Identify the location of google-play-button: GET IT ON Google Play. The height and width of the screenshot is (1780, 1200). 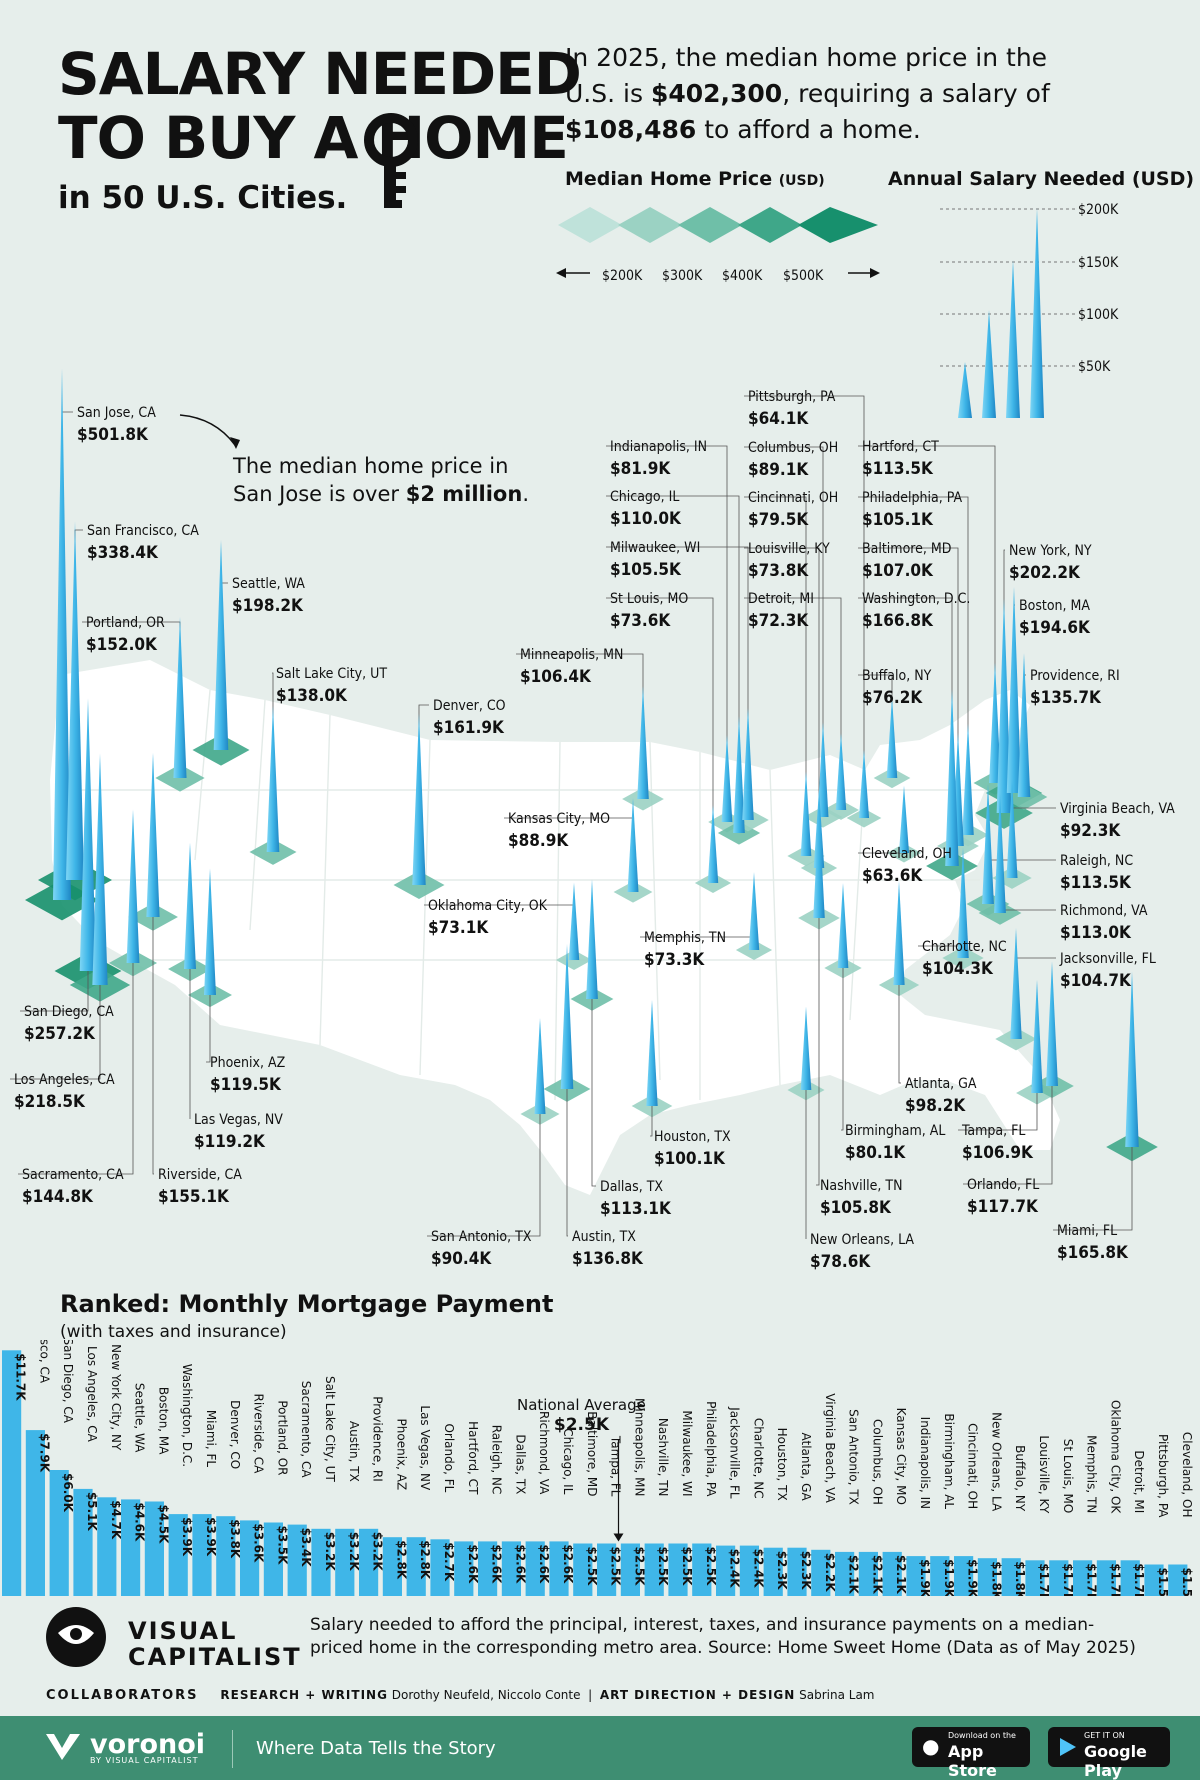
(1109, 1753).